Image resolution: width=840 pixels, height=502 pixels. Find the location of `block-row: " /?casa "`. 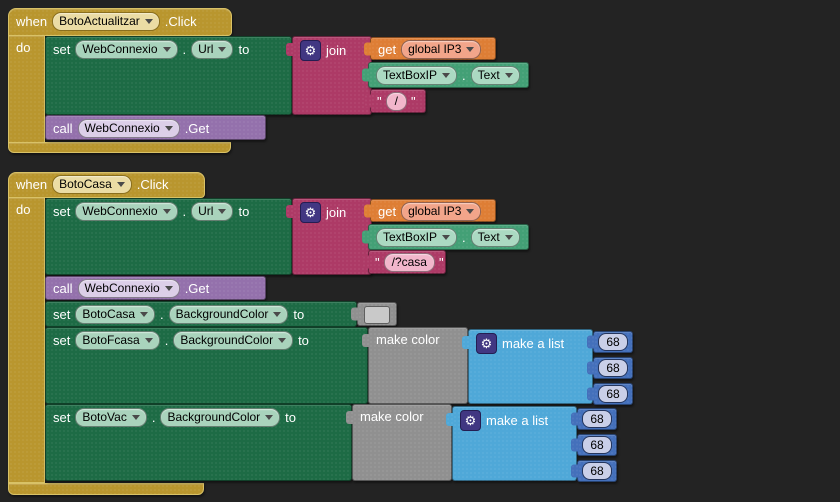

block-row: " /?casa " is located at coordinates (407, 262).